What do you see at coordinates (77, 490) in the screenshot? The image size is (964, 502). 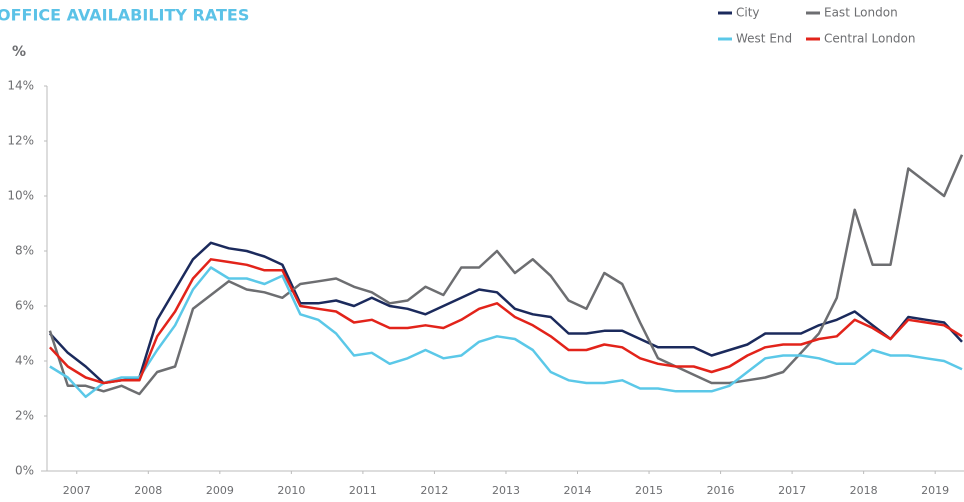 I see `x-tick-label: 2007` at bounding box center [77, 490].